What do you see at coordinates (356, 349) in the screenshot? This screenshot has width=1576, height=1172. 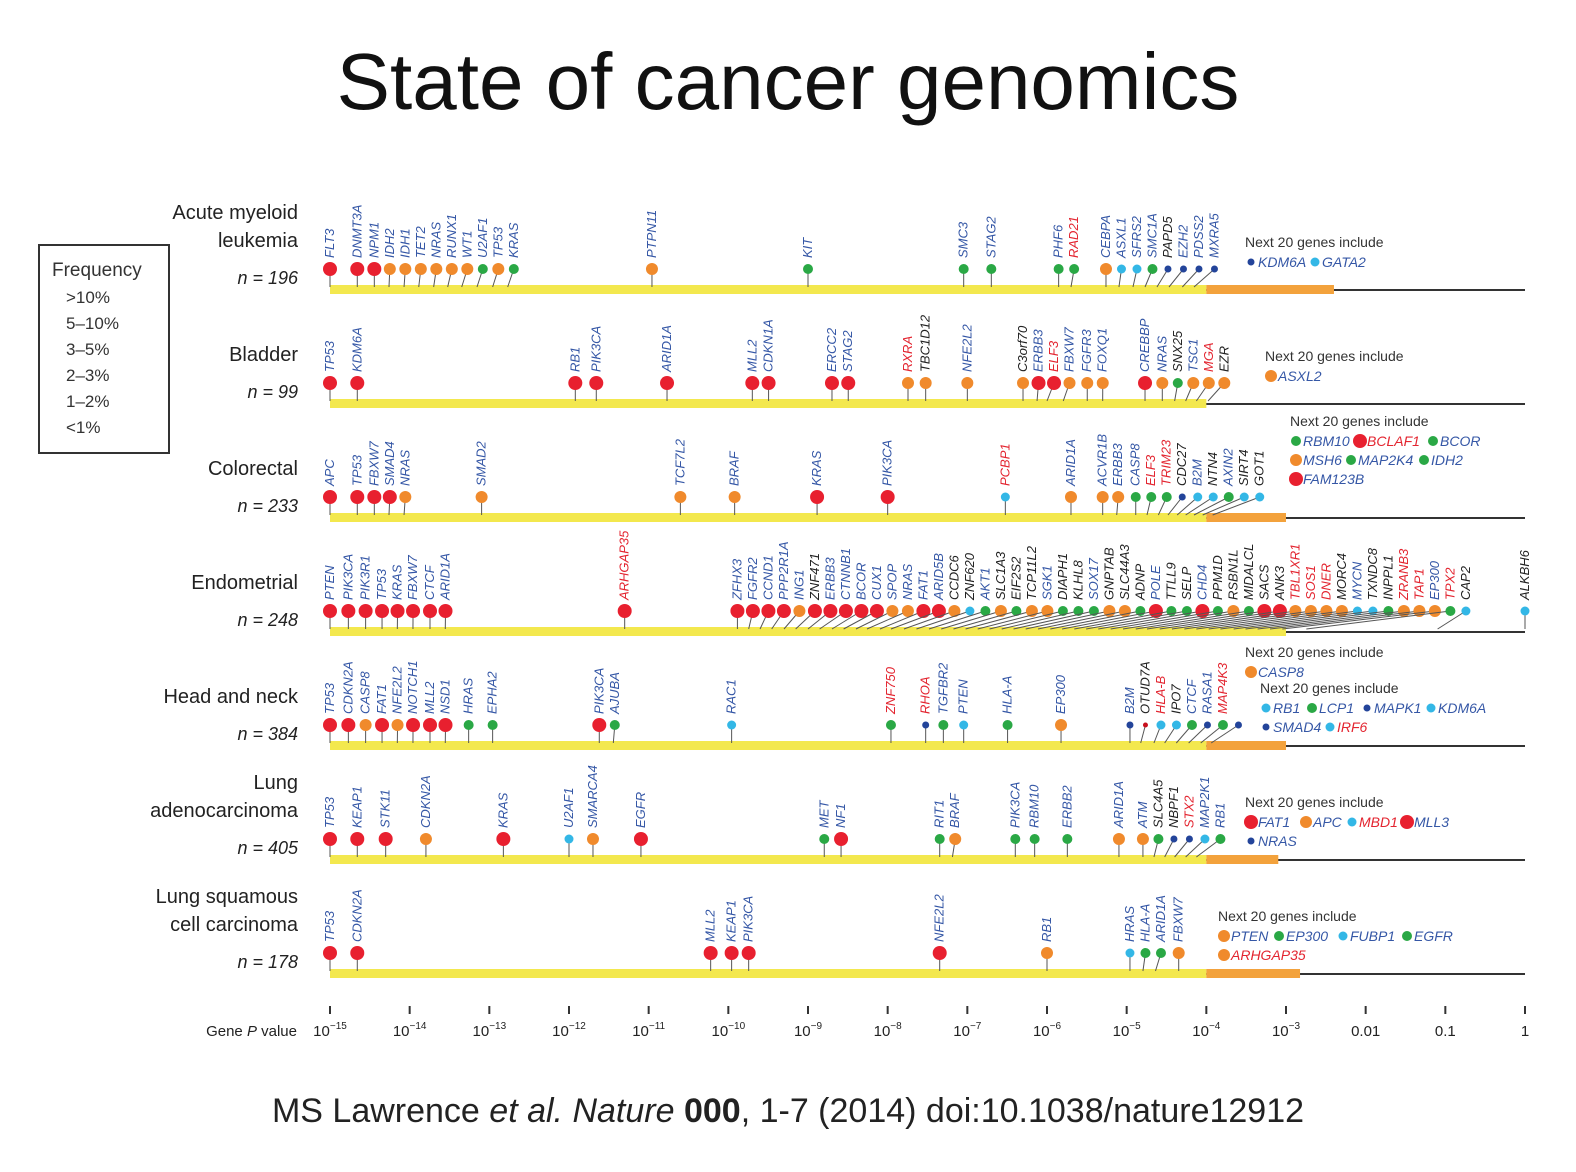 I see `gene-label: KDM6A` at bounding box center [356, 349].